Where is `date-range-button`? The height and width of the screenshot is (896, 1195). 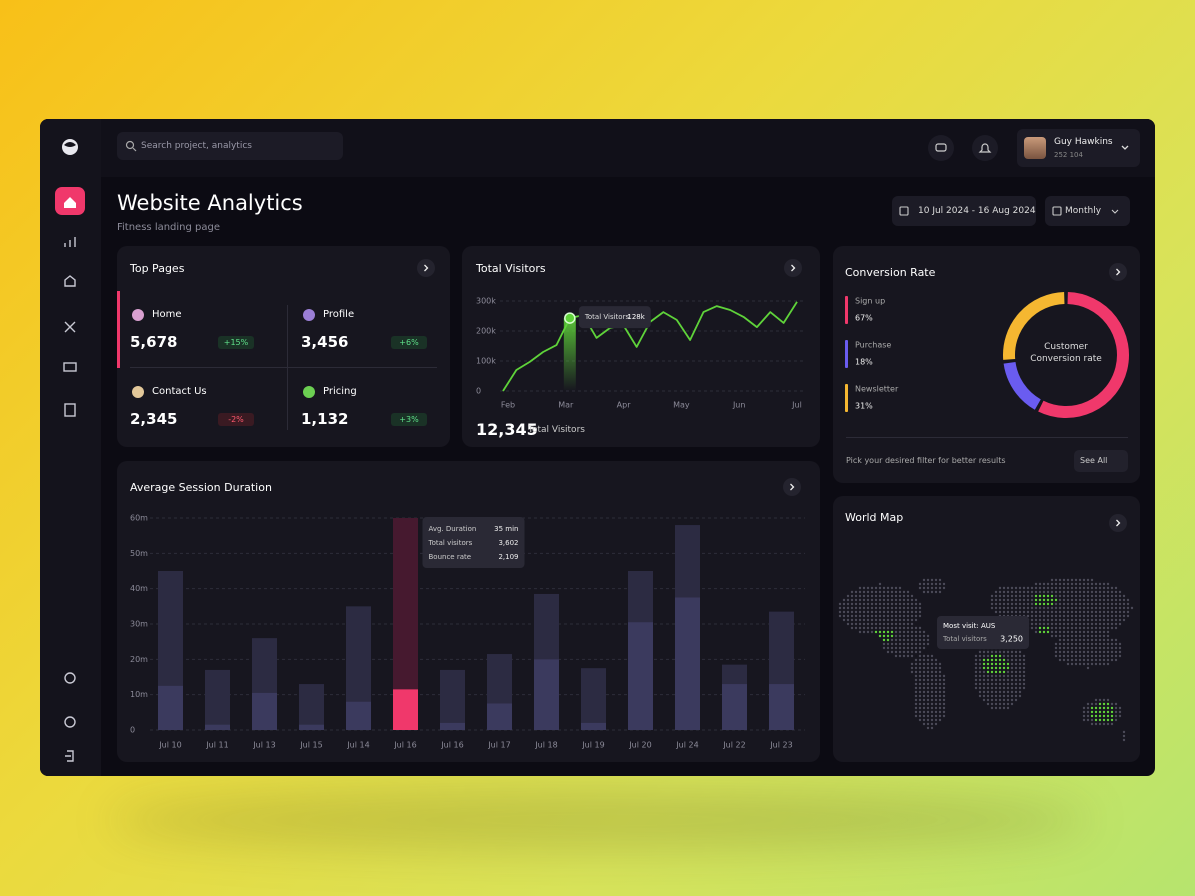
date-range-button is located at coordinates (964, 211).